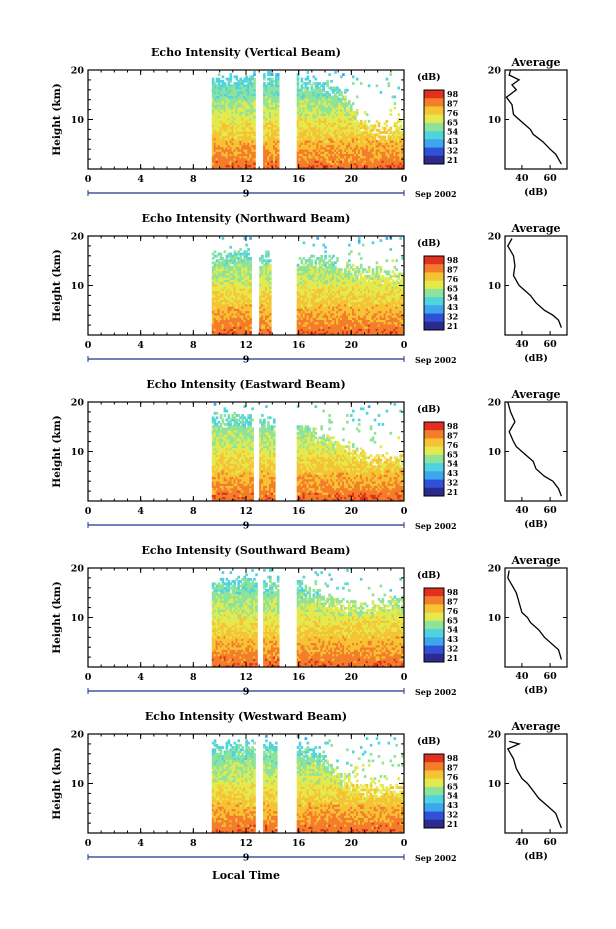  Describe the element at coordinates (246, 194) in the screenshot. I see `day-marker: 9` at that location.